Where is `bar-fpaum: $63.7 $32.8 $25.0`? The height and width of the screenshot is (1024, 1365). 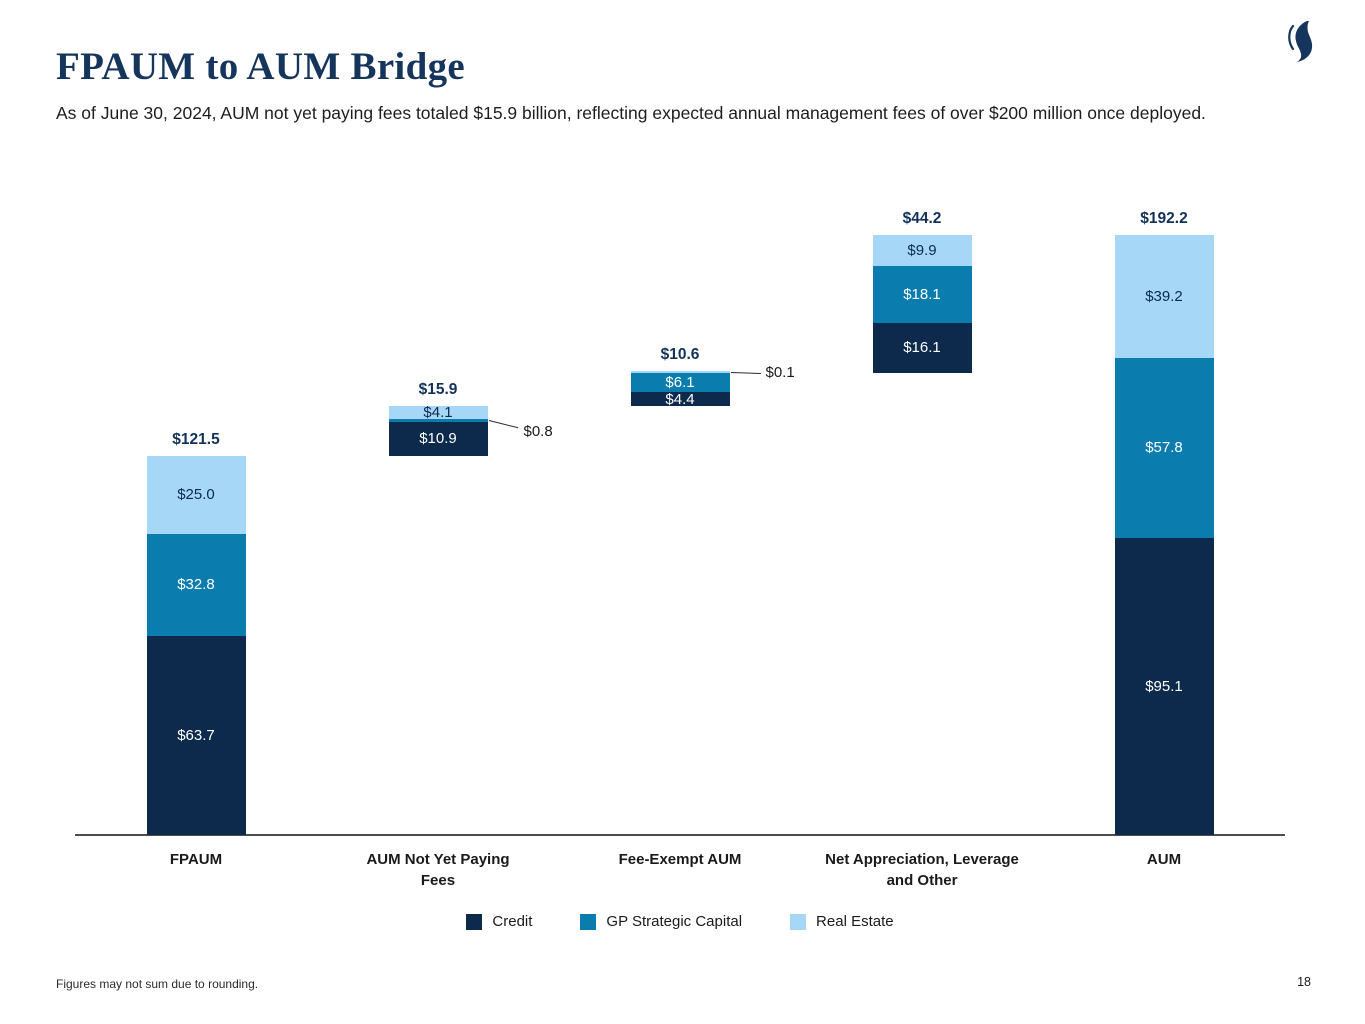
bar-fpaum: $63.7 $32.8 $25.0 is located at coordinates (196, 645).